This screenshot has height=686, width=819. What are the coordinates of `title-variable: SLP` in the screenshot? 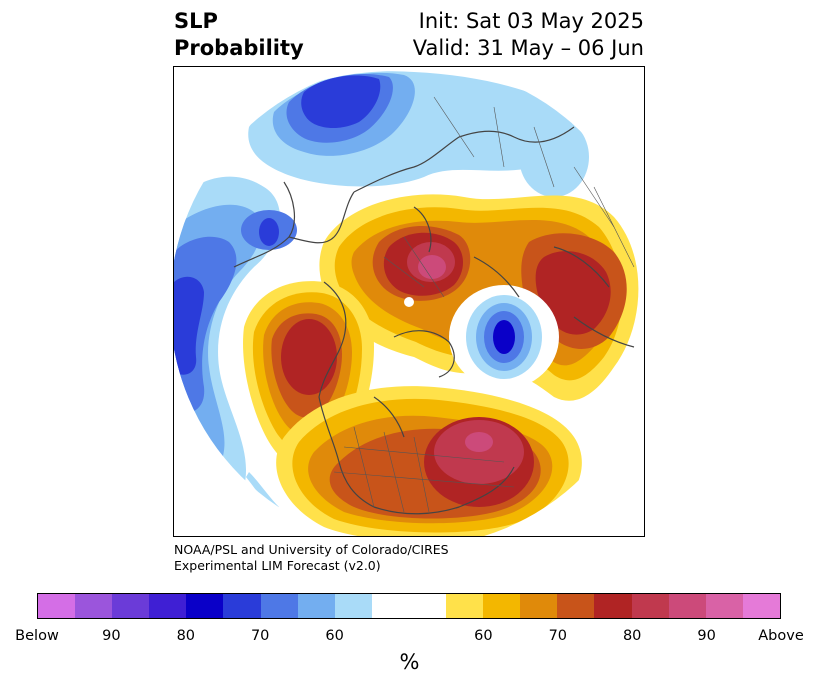 It's located at (196, 21).